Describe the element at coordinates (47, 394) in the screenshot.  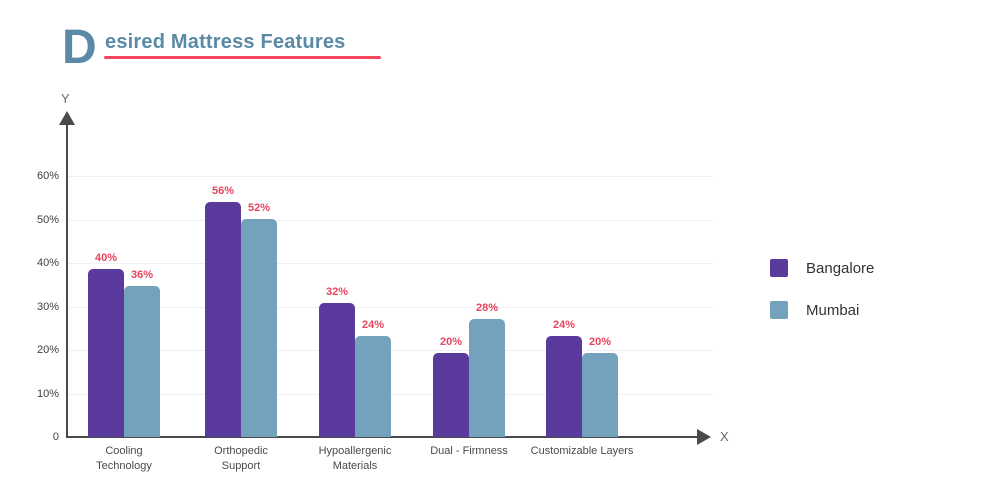
I see `y-tick-10: 10%` at that location.